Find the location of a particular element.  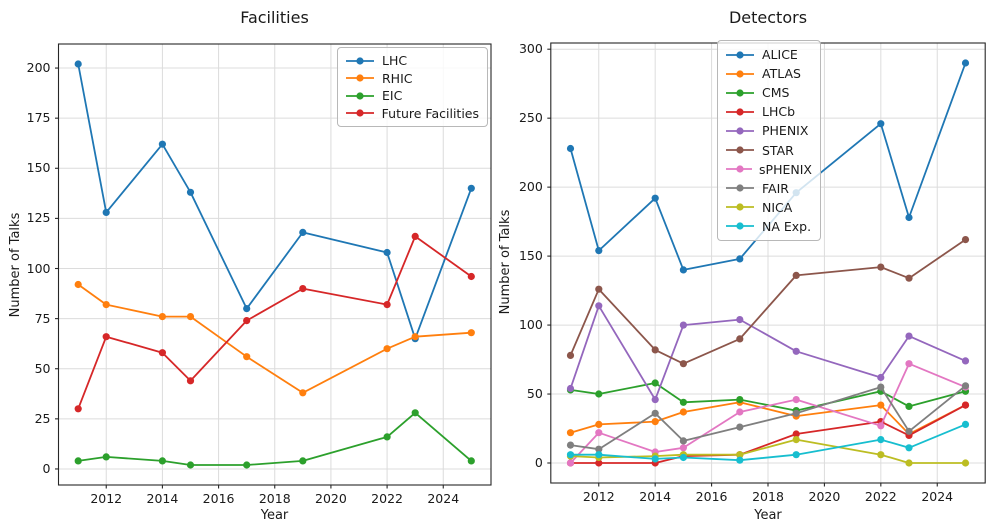

legend-label: LHCb is located at coordinates (779, 112).